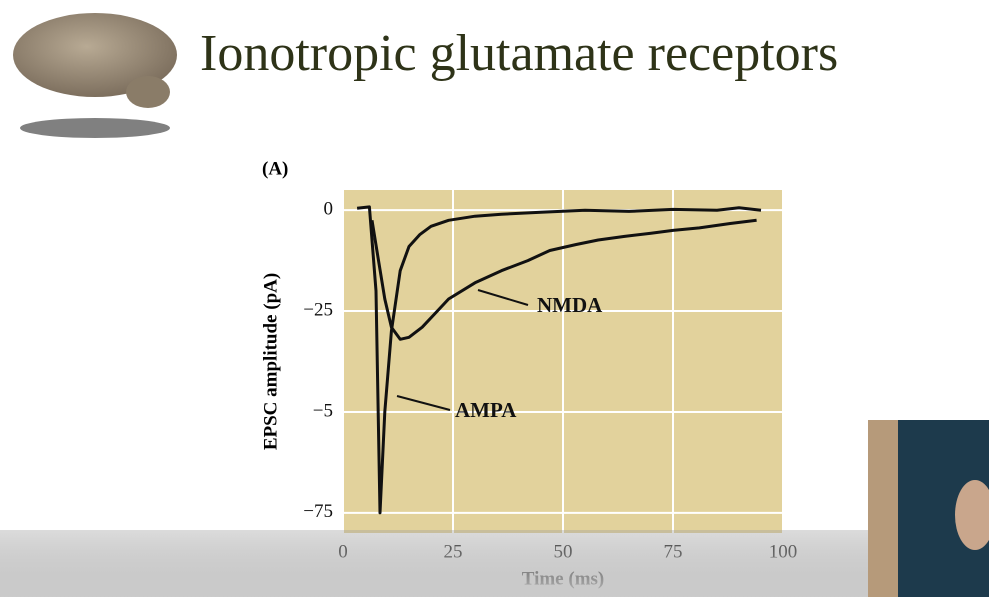 This screenshot has width=989, height=597. What do you see at coordinates (318, 309) in the screenshot?
I see `y-tick-label: −25` at bounding box center [318, 309].